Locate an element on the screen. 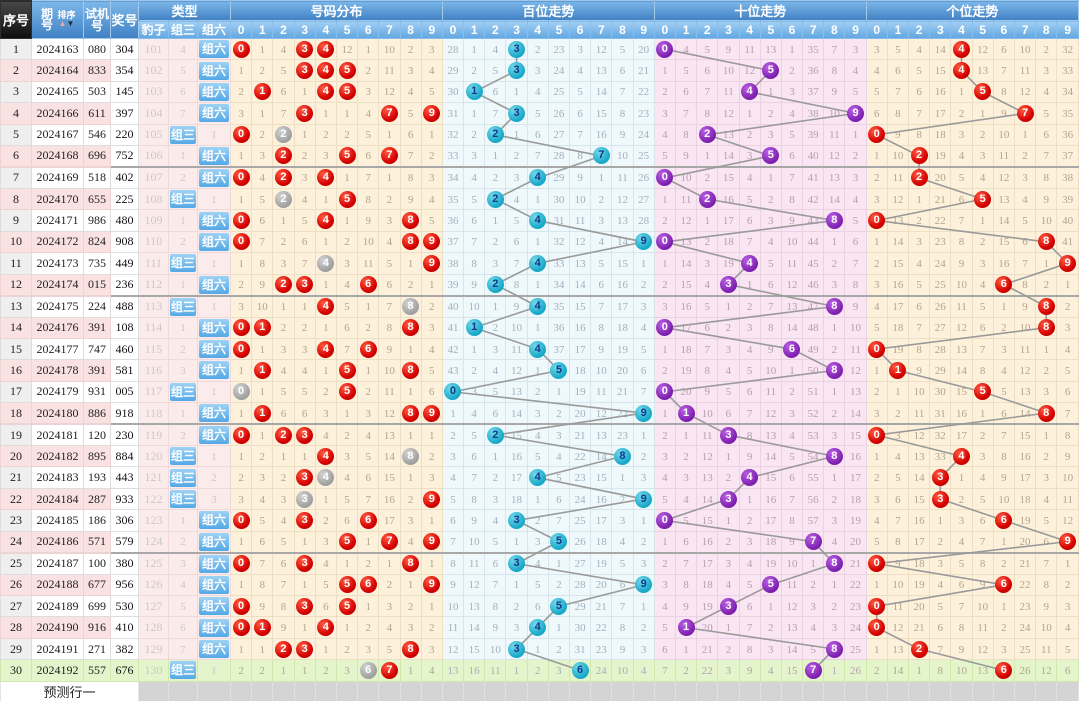  period-cell: 2024171 is located at coordinates (57, 220).